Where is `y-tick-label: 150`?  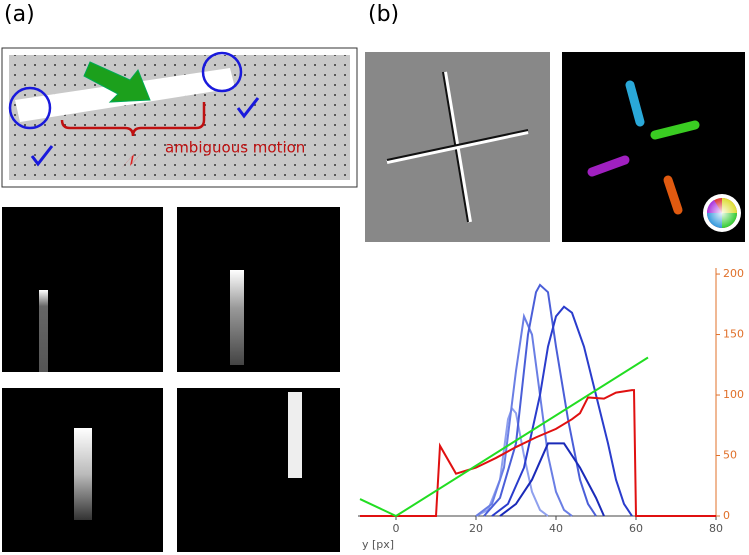
y-tick-label: 150 is located at coordinates (733, 334).